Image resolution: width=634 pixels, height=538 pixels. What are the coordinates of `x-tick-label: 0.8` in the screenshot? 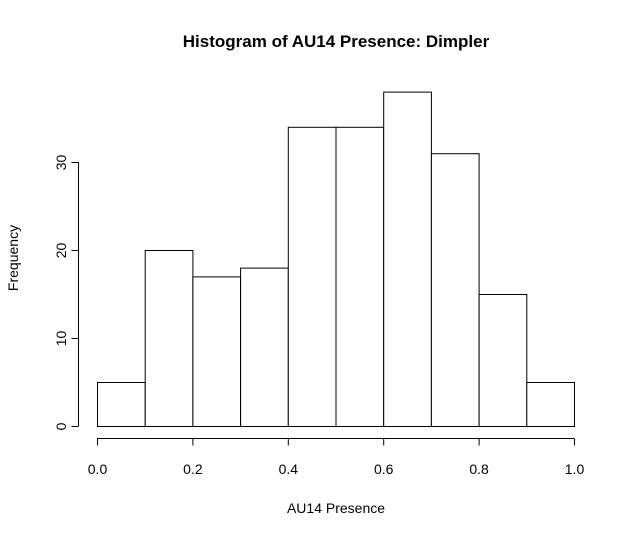 It's located at (479, 469).